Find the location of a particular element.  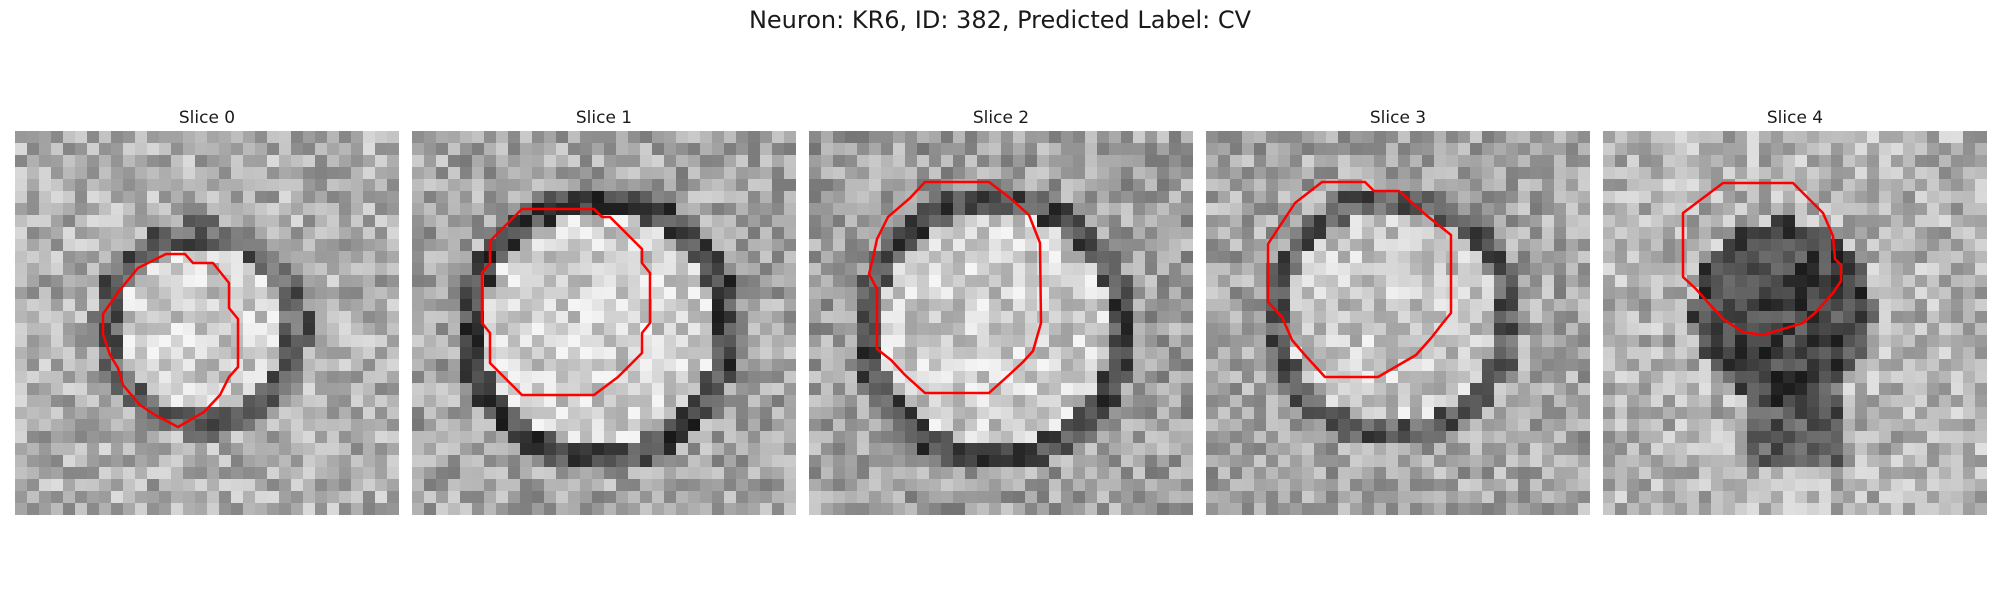

panel-title: Slice 1 is located at coordinates (604, 118).